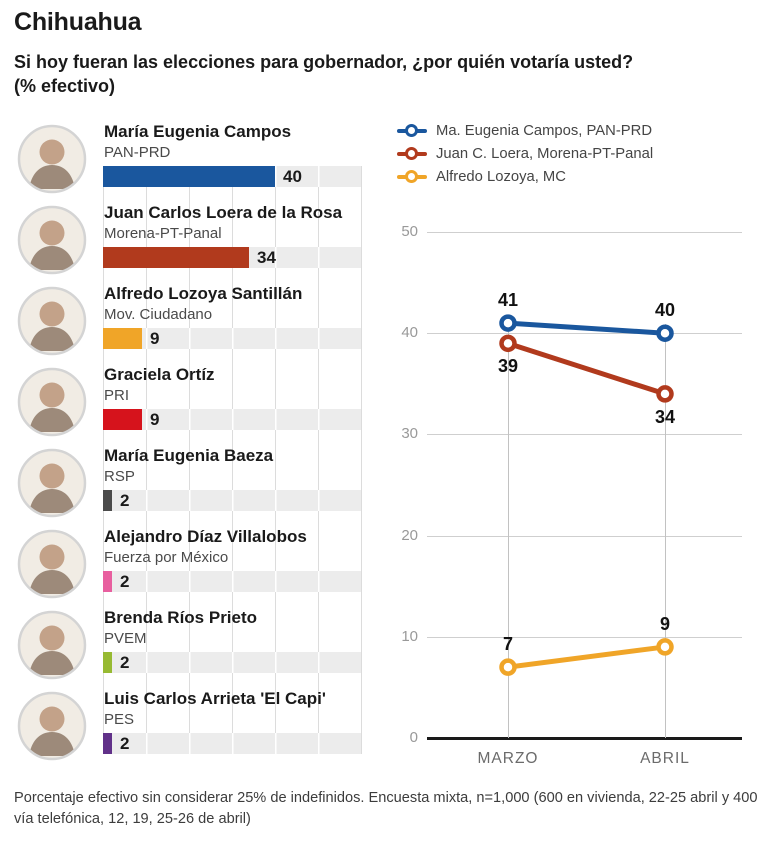  What do you see at coordinates (508, 300) in the screenshot?
I see `data-point-label: 41` at bounding box center [508, 300].